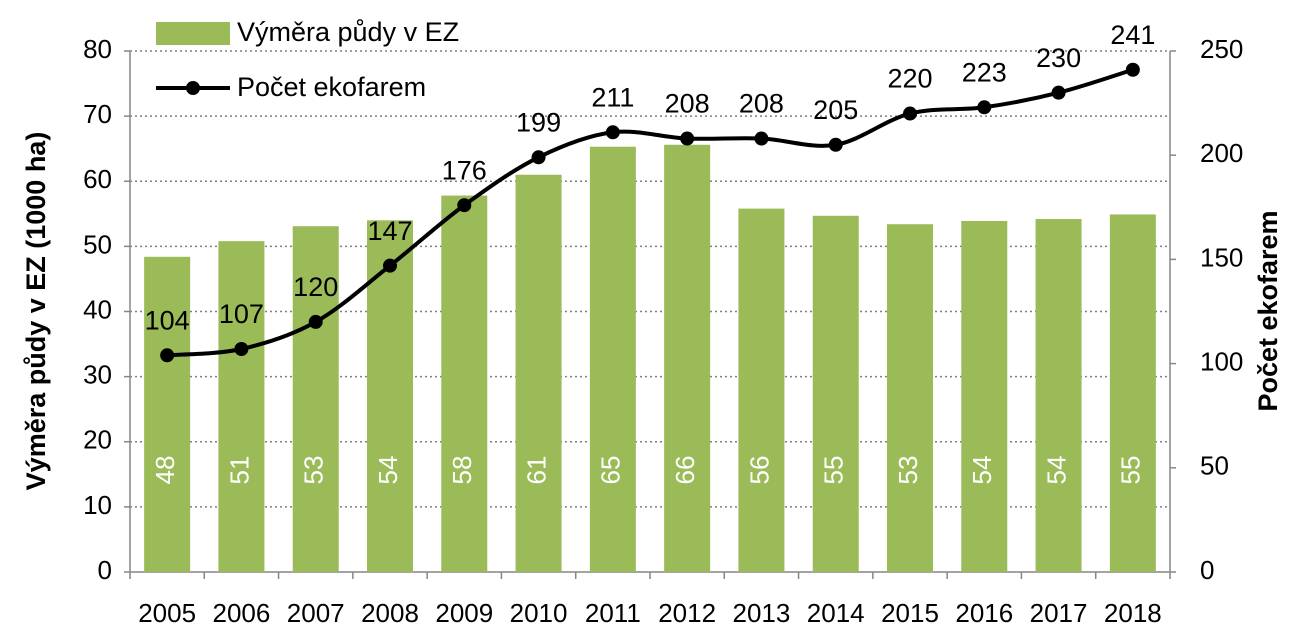  I want to click on line-value-label: 211, so click(612, 97).